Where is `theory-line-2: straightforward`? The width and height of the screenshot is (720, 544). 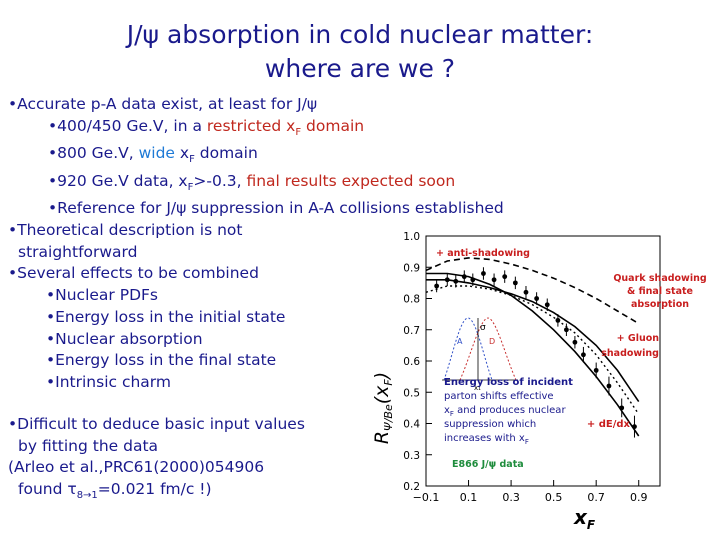 theory-line-2: straightforward is located at coordinates (78, 251).